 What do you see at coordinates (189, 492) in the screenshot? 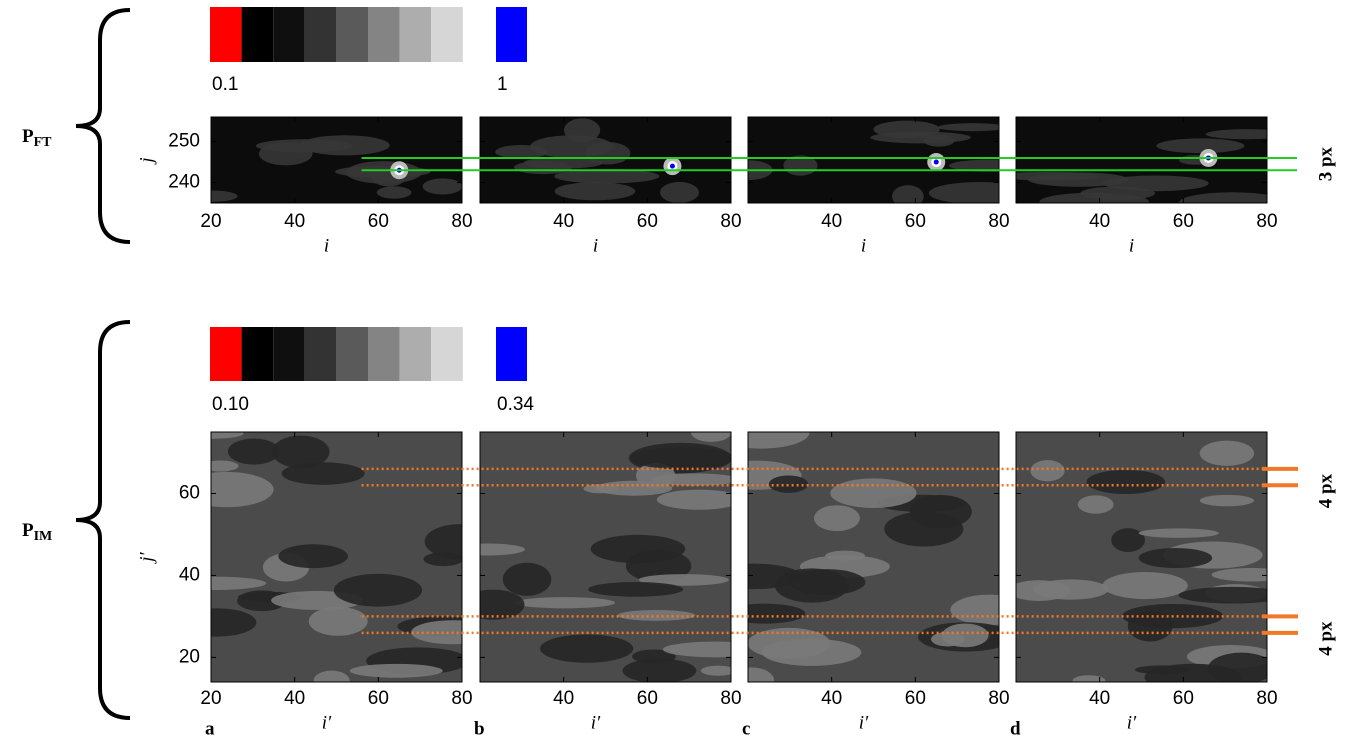
I see `y-tick-label: 60` at bounding box center [189, 492].